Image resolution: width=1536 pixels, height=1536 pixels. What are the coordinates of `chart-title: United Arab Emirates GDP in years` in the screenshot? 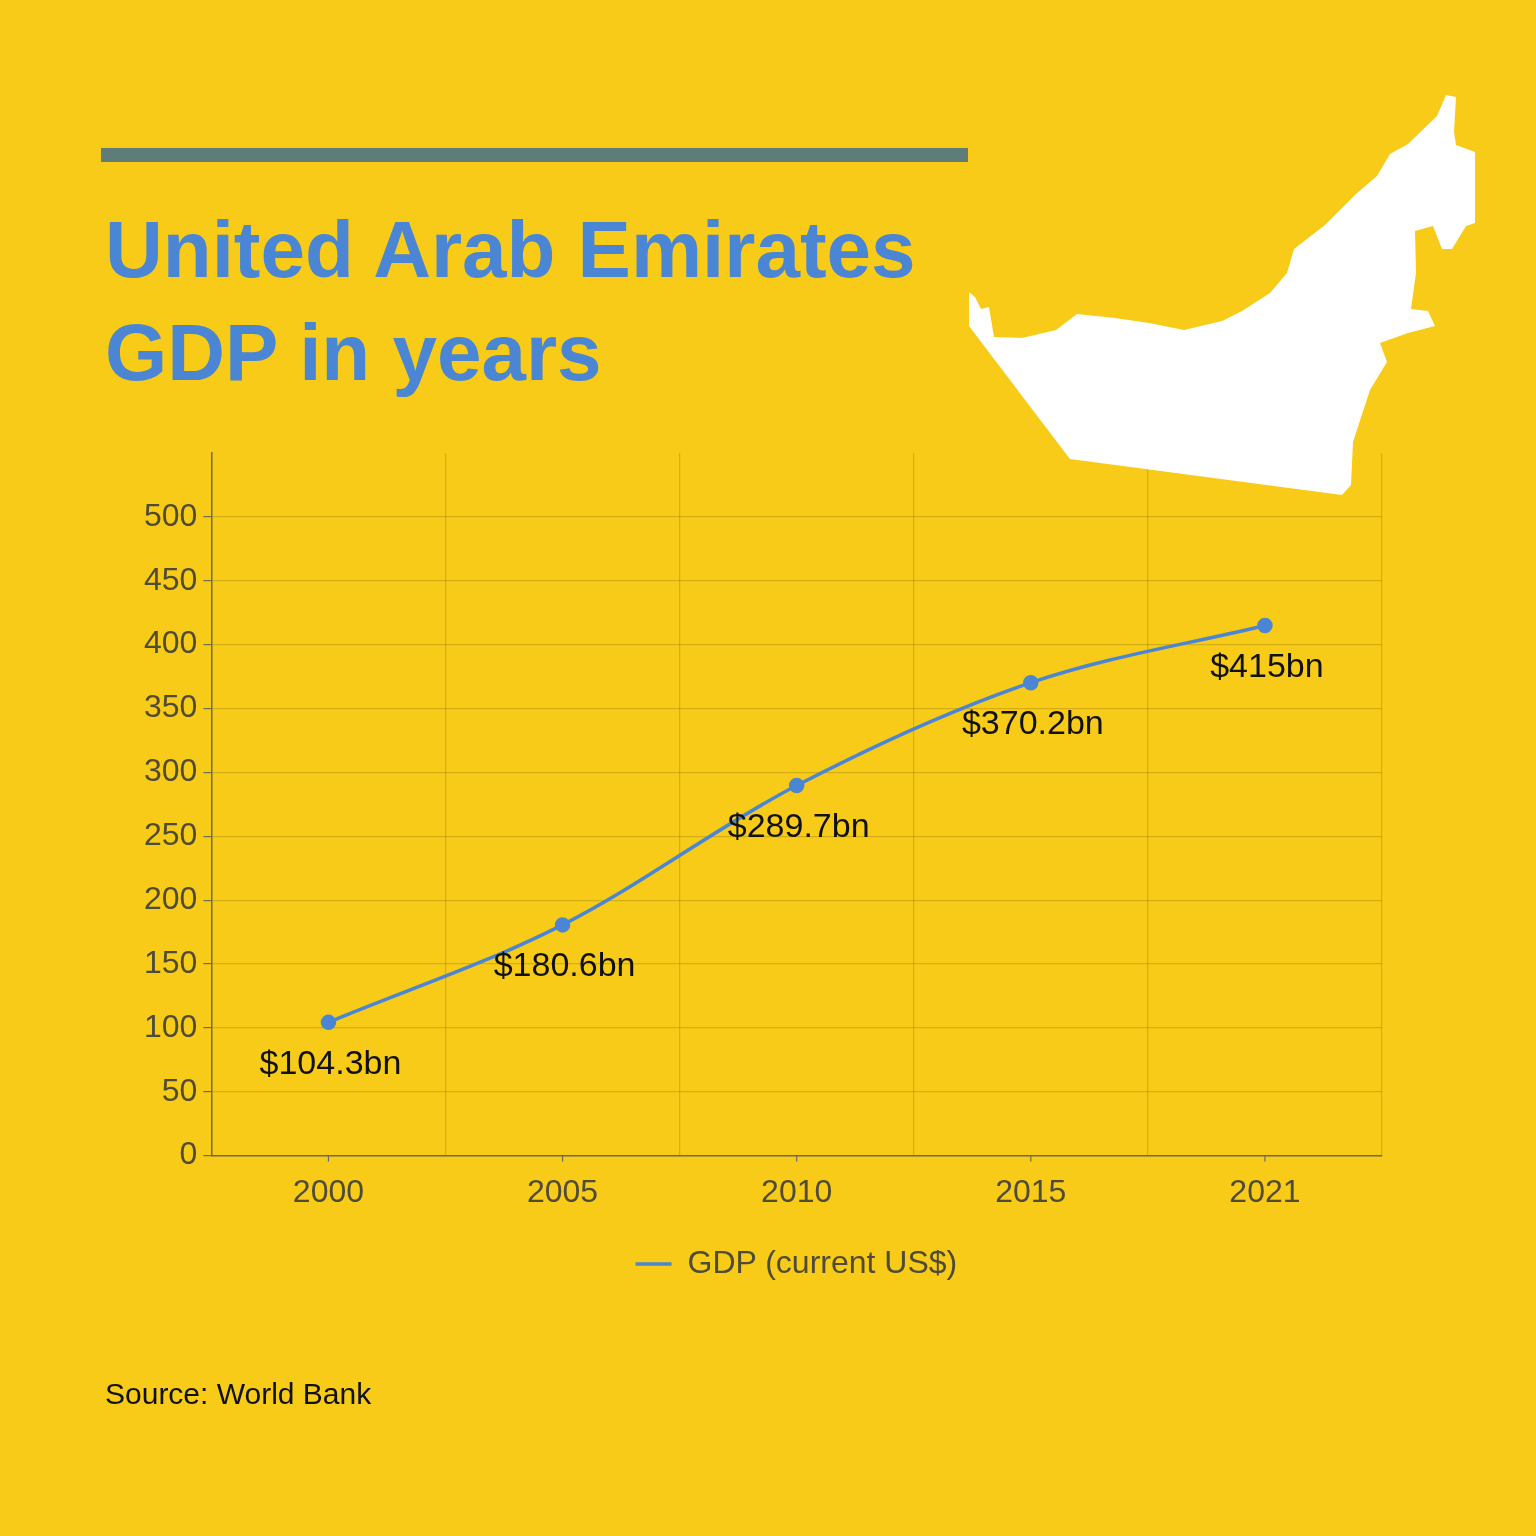 It's located at (511, 301).